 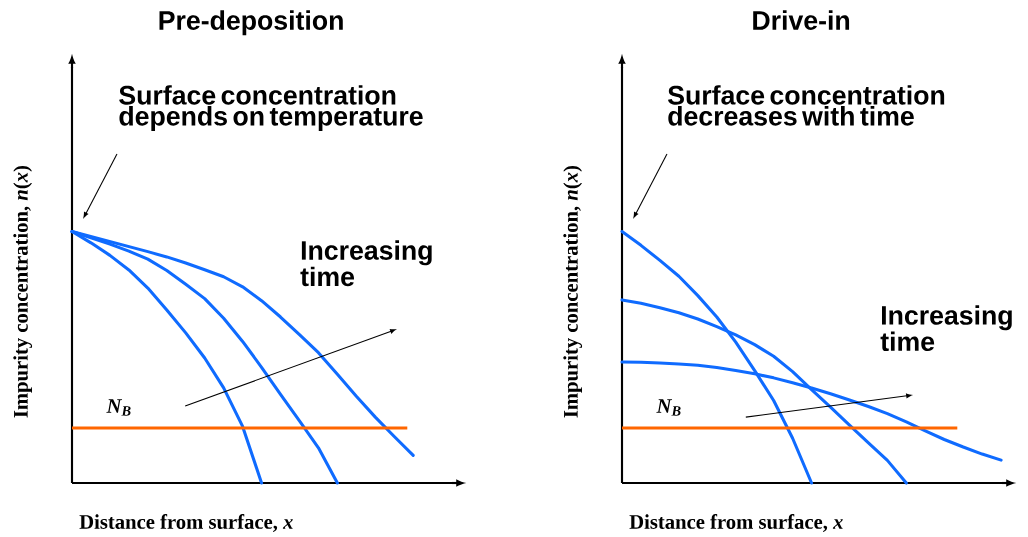 What do you see at coordinates (271, 108) in the screenshot?
I see `text: Surface concentration depends on temperature` at bounding box center [271, 108].